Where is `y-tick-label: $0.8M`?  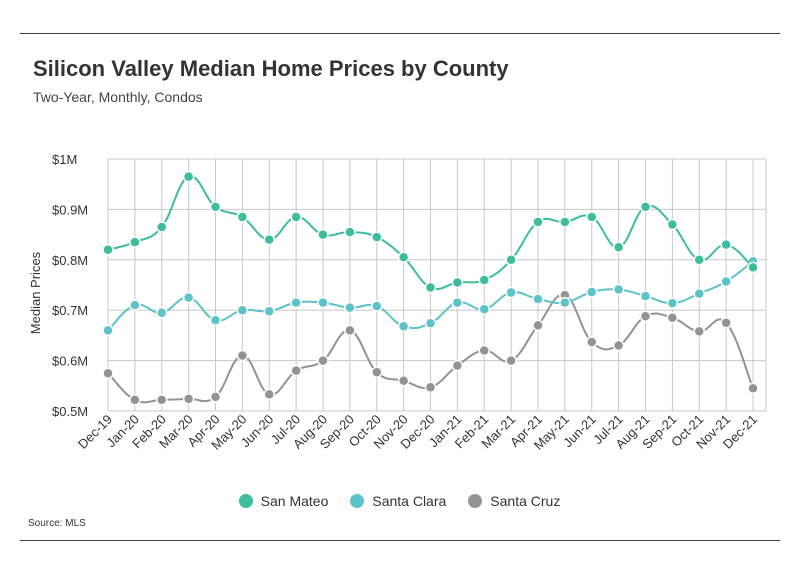
y-tick-label: $0.8M is located at coordinates (70, 260).